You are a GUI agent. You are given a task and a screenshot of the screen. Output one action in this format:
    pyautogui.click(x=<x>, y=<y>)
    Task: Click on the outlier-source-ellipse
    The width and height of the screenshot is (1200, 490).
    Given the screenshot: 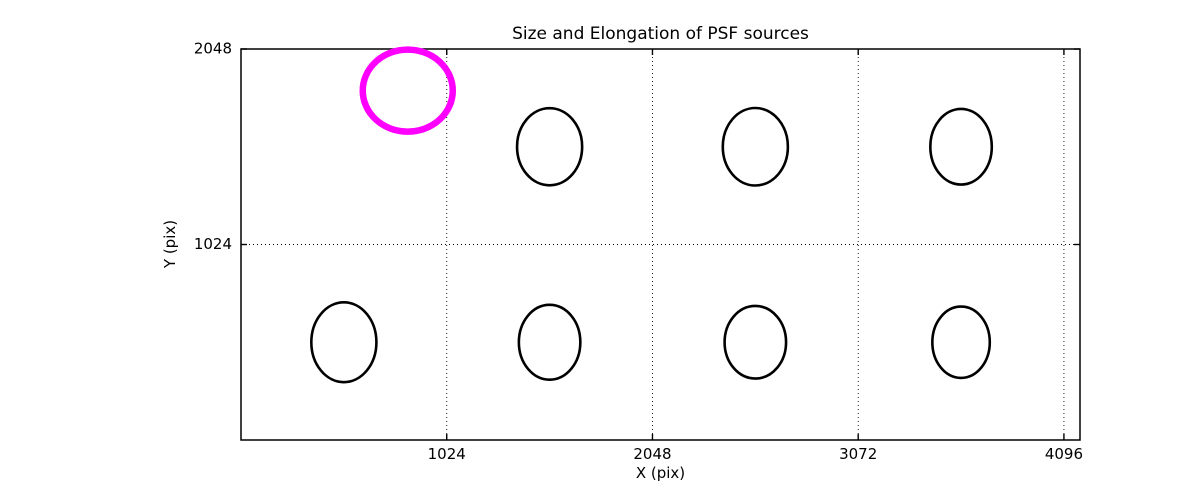 What is the action you would take?
    pyautogui.click(x=408, y=90)
    